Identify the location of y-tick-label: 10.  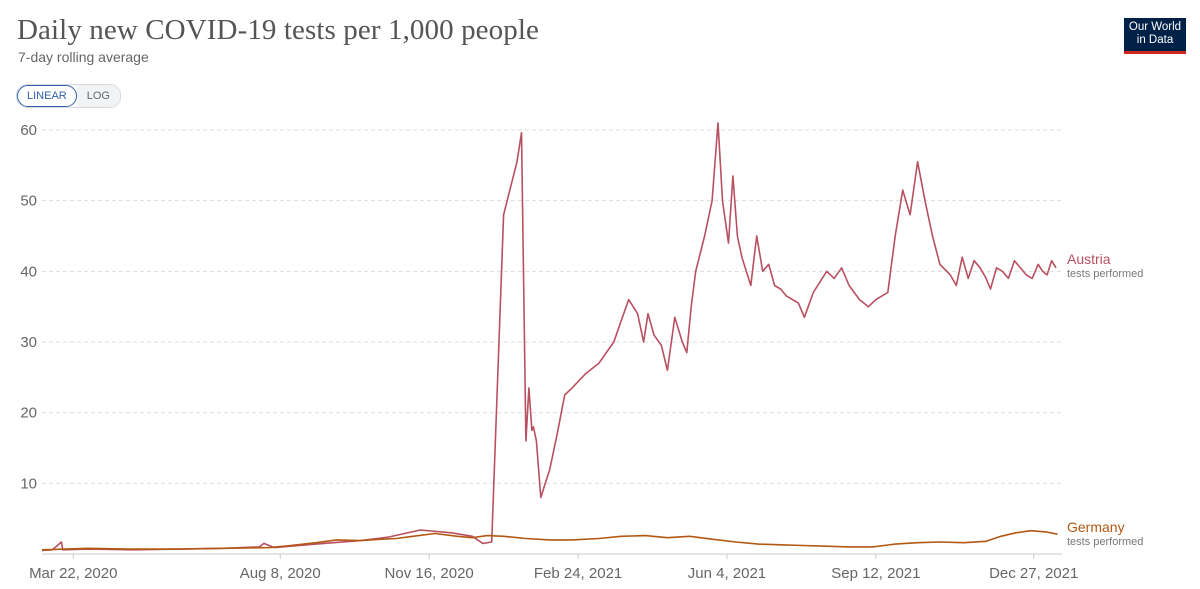
(28, 483).